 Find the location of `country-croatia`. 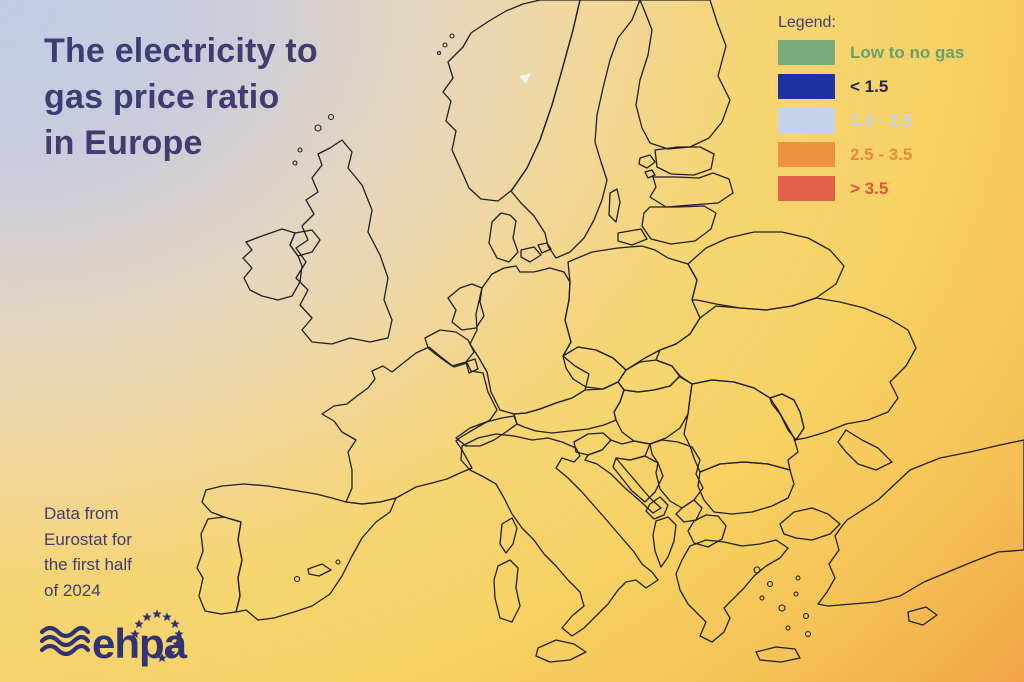

country-croatia is located at coordinates (623, 476).